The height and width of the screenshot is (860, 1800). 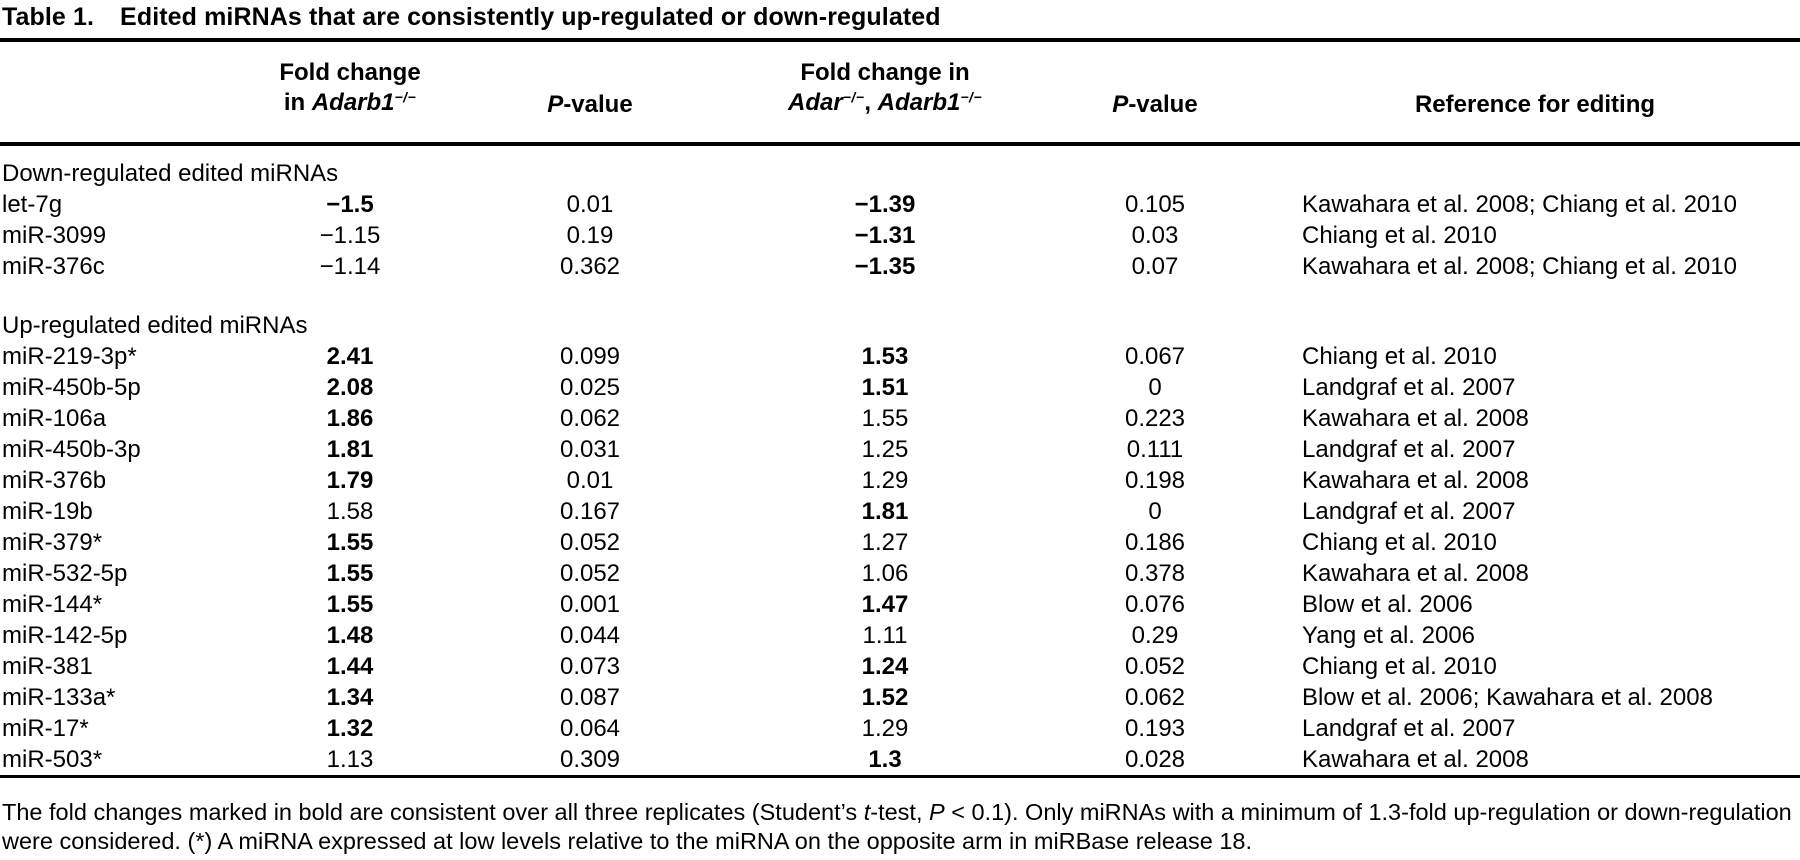 I want to click on p-value-double-ko-cell: 0.193, so click(x=1155, y=728).